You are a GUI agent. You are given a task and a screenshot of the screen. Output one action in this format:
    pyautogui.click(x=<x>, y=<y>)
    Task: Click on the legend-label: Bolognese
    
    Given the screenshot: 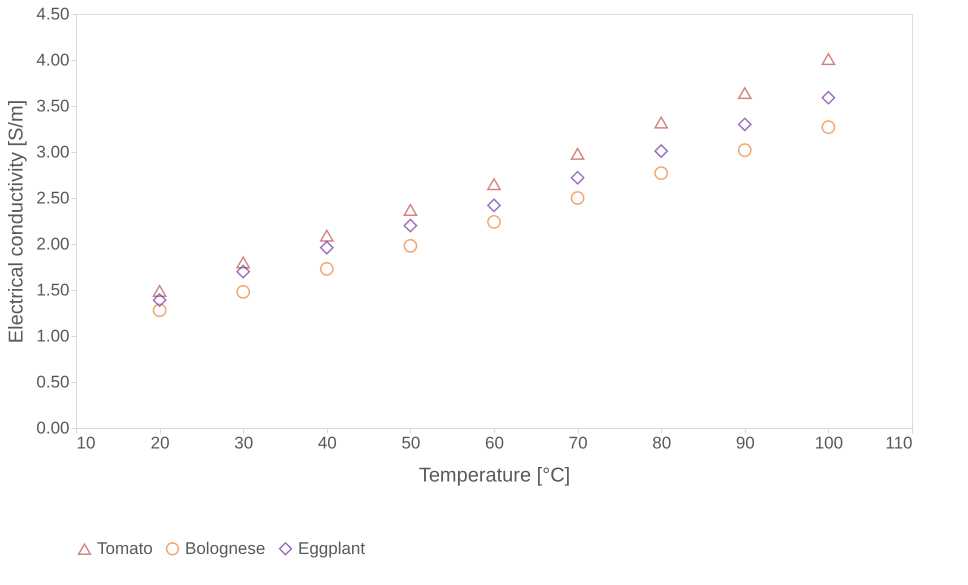 What is the action you would take?
    pyautogui.click(x=225, y=548)
    